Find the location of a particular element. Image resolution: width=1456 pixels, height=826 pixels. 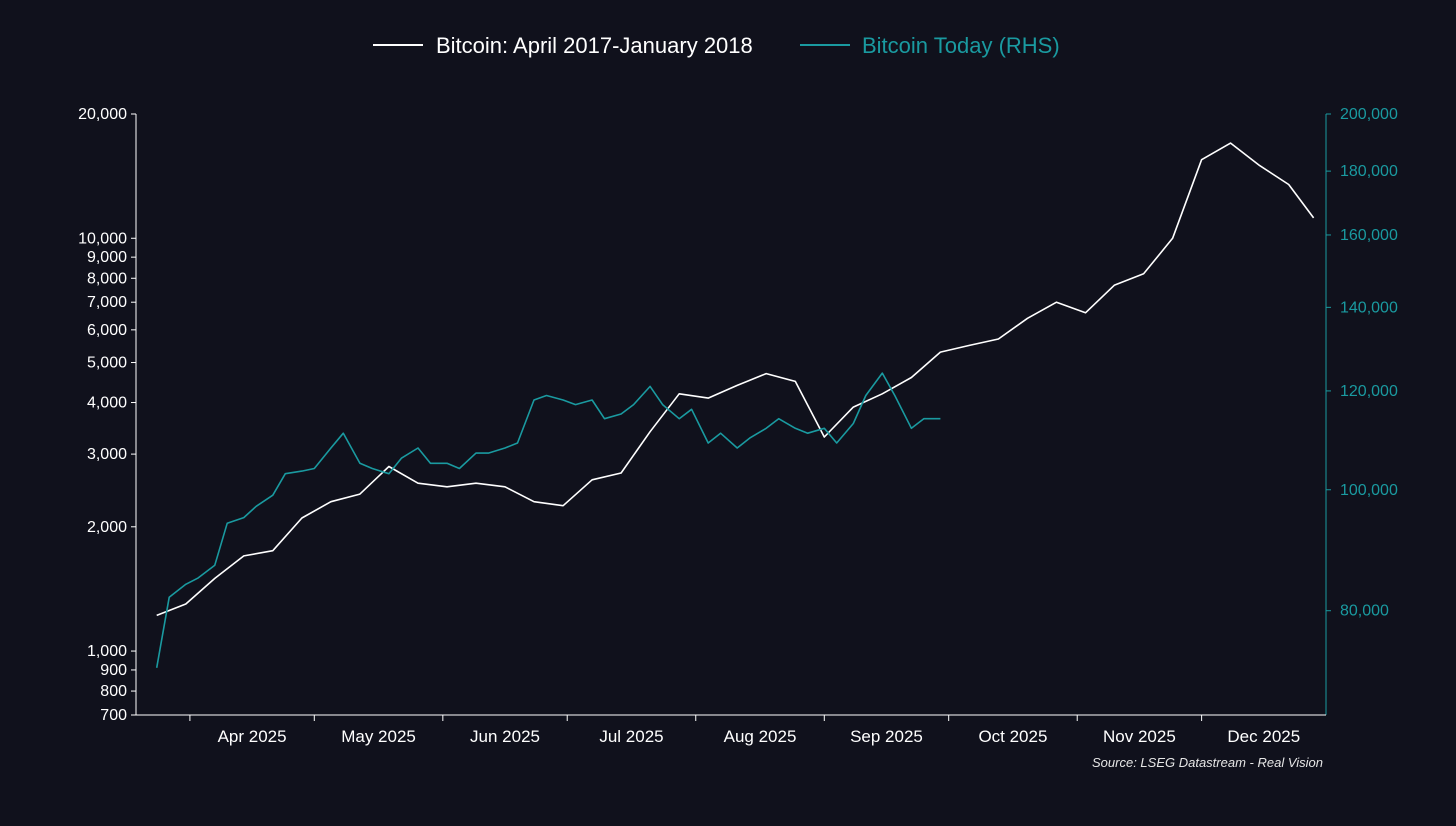

right-tick-label: 120,000 is located at coordinates (1369, 391).